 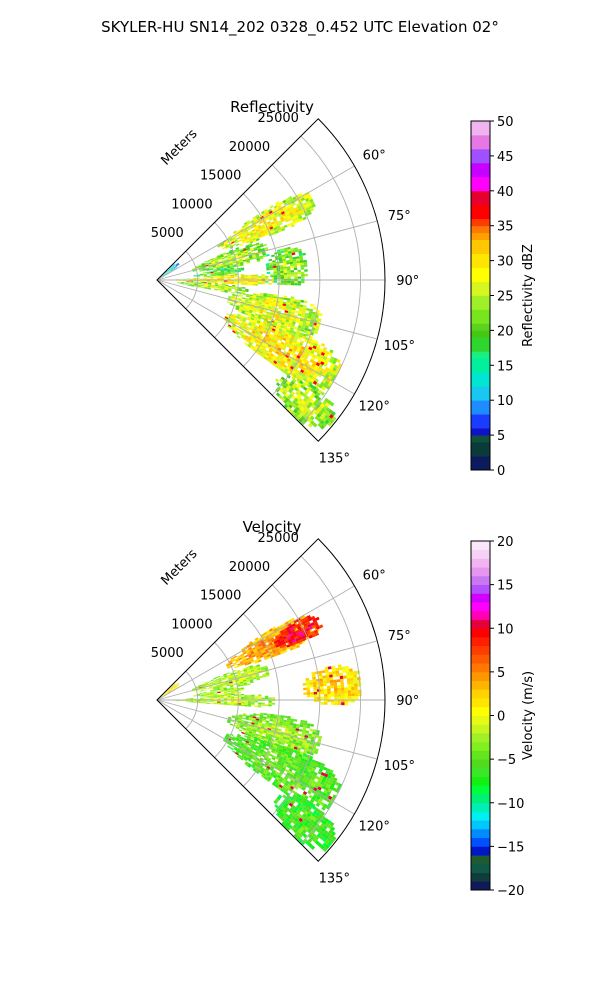 I want to click on azimuth-tick-label: 75°, so click(x=399, y=636).